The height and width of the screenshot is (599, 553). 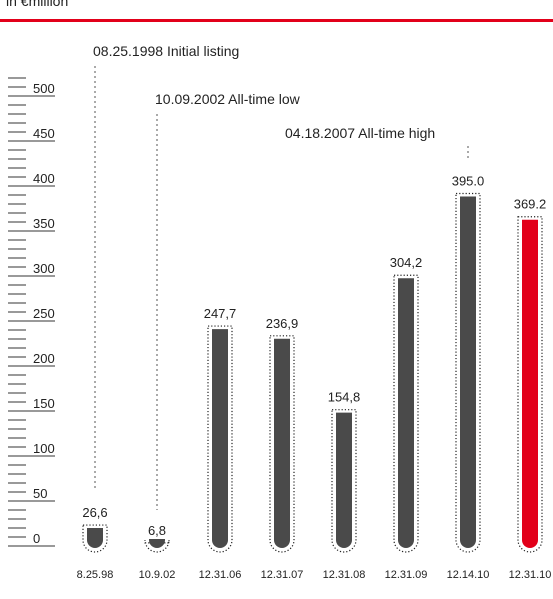 What do you see at coordinates (37, 4) in the screenshot?
I see `unit-label: in €million` at bounding box center [37, 4].